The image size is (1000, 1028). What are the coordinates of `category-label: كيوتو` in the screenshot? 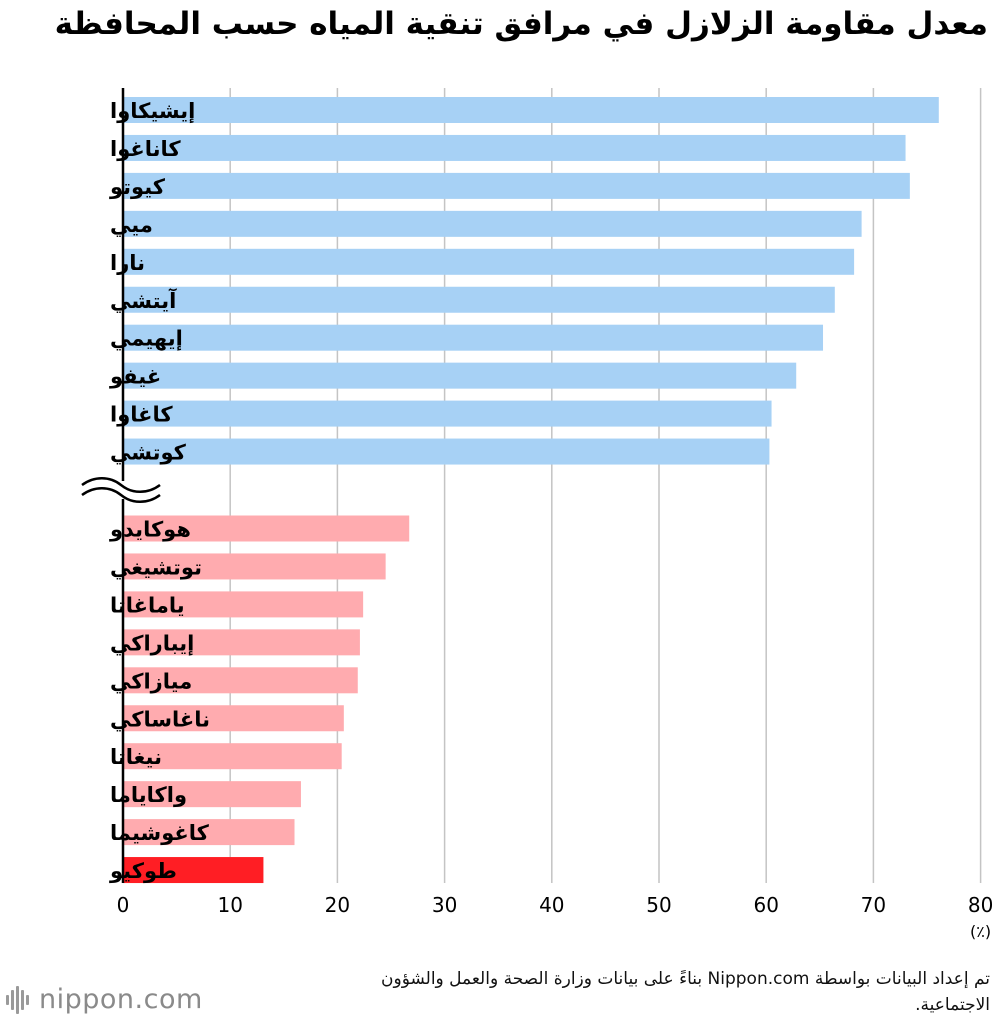 It's located at (137, 187).